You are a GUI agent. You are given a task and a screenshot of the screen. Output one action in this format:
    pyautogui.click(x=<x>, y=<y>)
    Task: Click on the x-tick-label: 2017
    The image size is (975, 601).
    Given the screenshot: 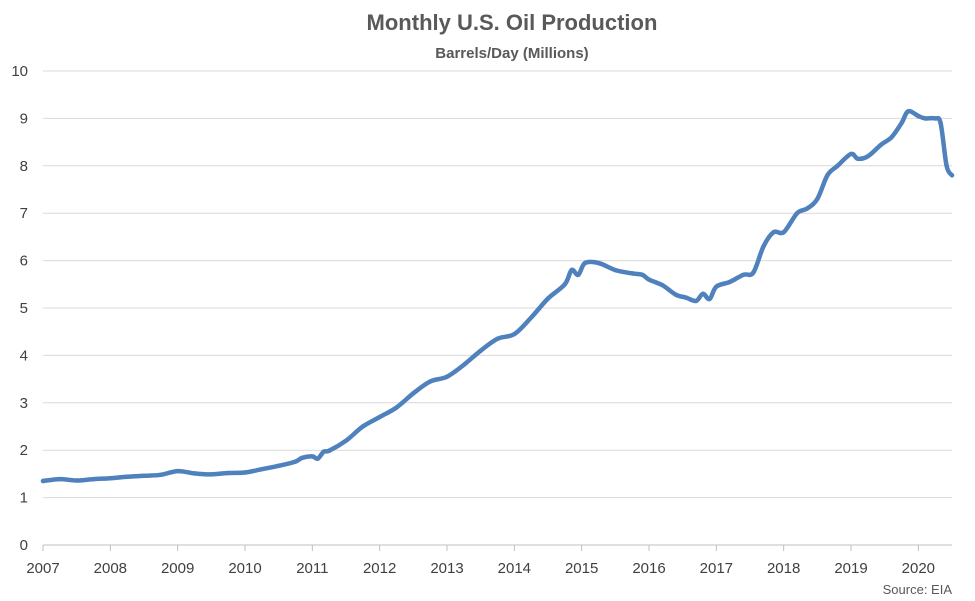 What is the action you would take?
    pyautogui.click(x=716, y=568)
    